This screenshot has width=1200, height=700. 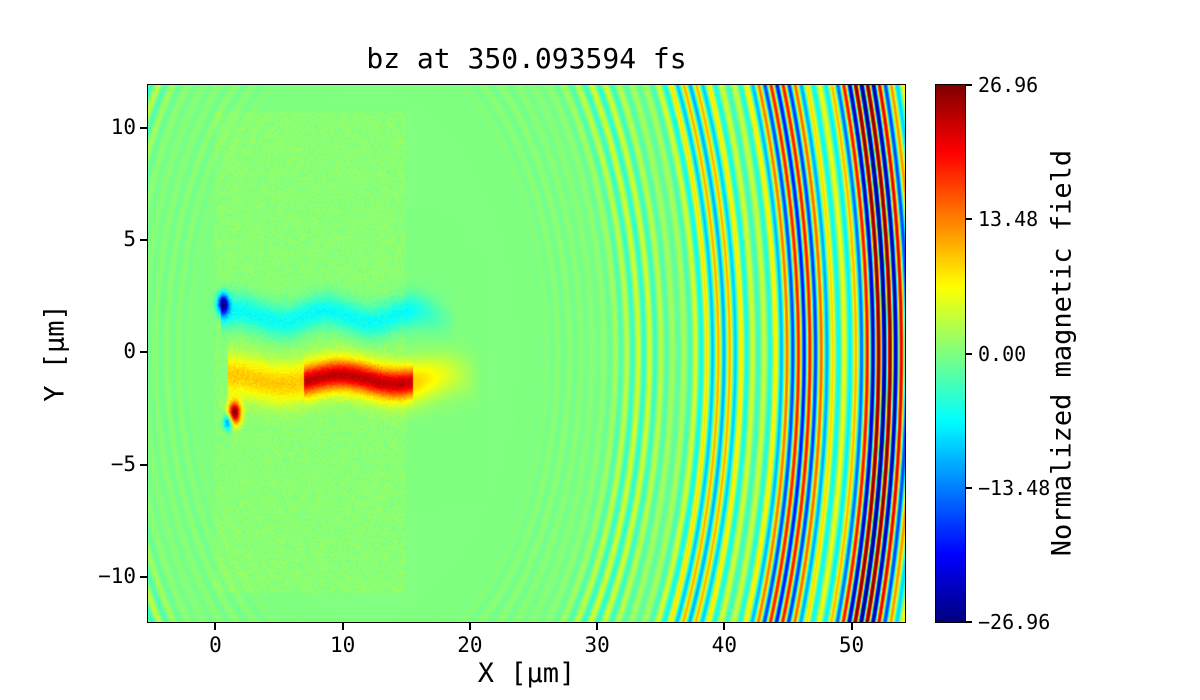 I want to click on colorbar-canvas, so click(x=950, y=353).